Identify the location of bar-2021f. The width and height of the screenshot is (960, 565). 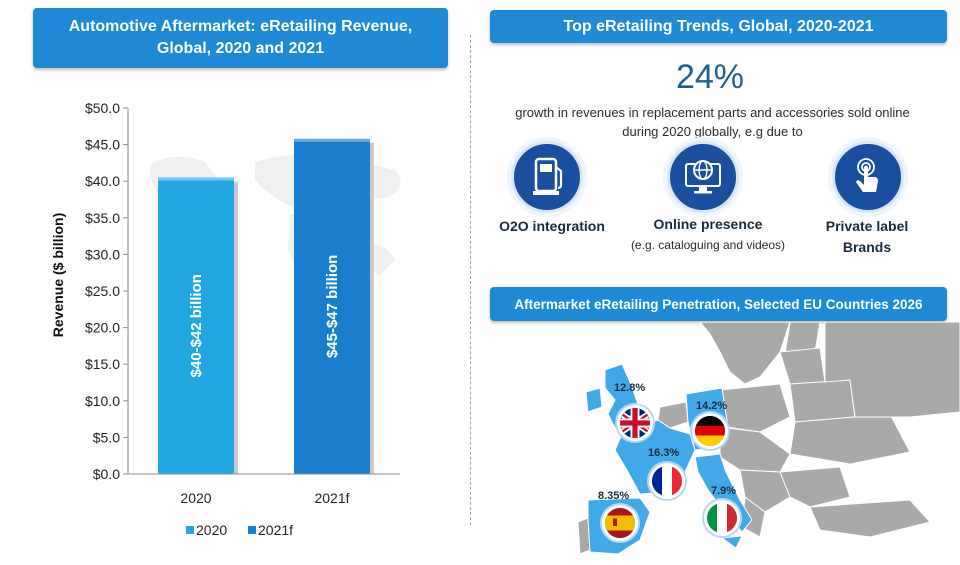
(332, 306).